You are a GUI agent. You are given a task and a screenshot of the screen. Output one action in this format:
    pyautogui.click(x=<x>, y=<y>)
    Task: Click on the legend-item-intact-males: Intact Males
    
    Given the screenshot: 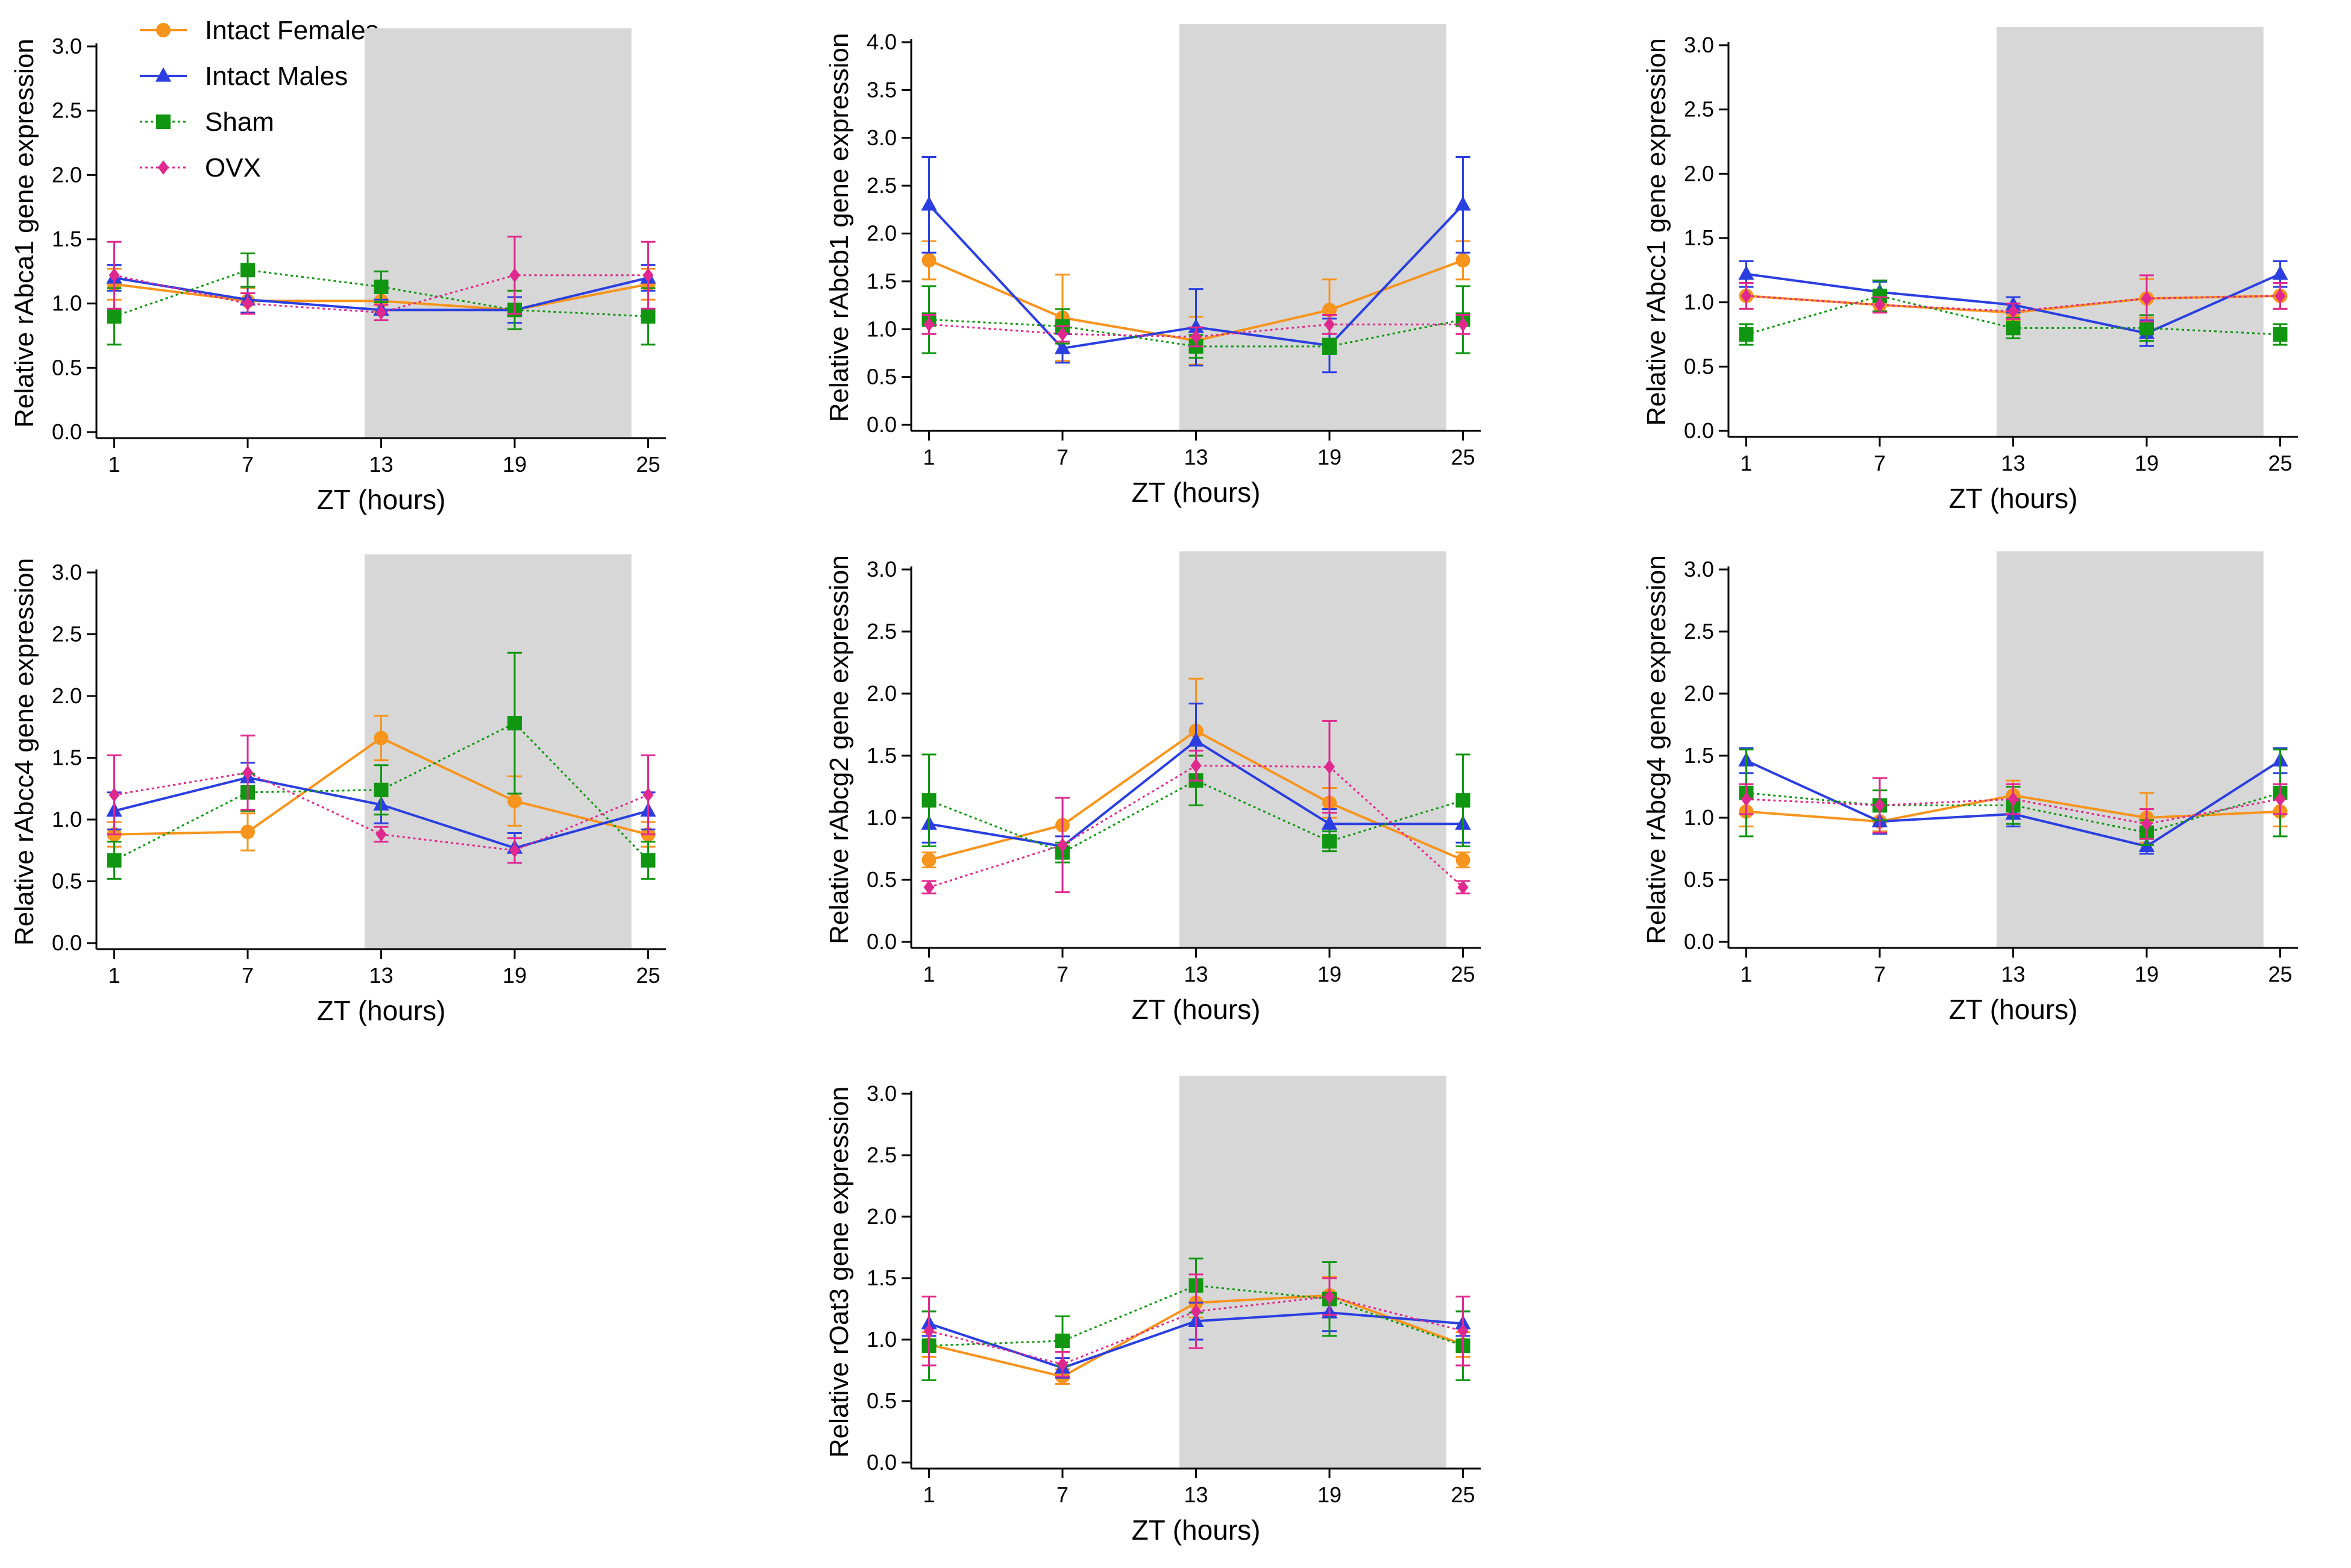 What is the action you would take?
    pyautogui.click(x=244, y=76)
    